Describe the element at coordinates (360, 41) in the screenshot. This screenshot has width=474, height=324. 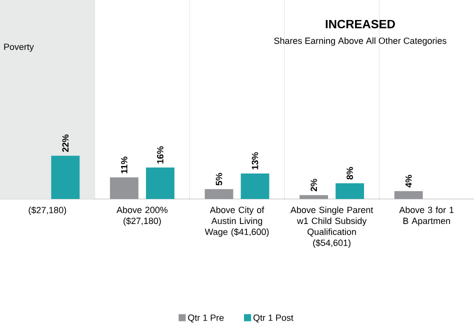
I see `chart-subtitle: Shares Earning Above All Other Categories` at that location.